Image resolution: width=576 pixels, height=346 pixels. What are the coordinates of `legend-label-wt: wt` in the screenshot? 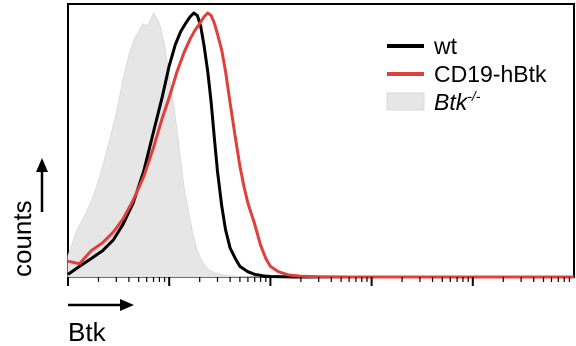 It's located at (445, 46).